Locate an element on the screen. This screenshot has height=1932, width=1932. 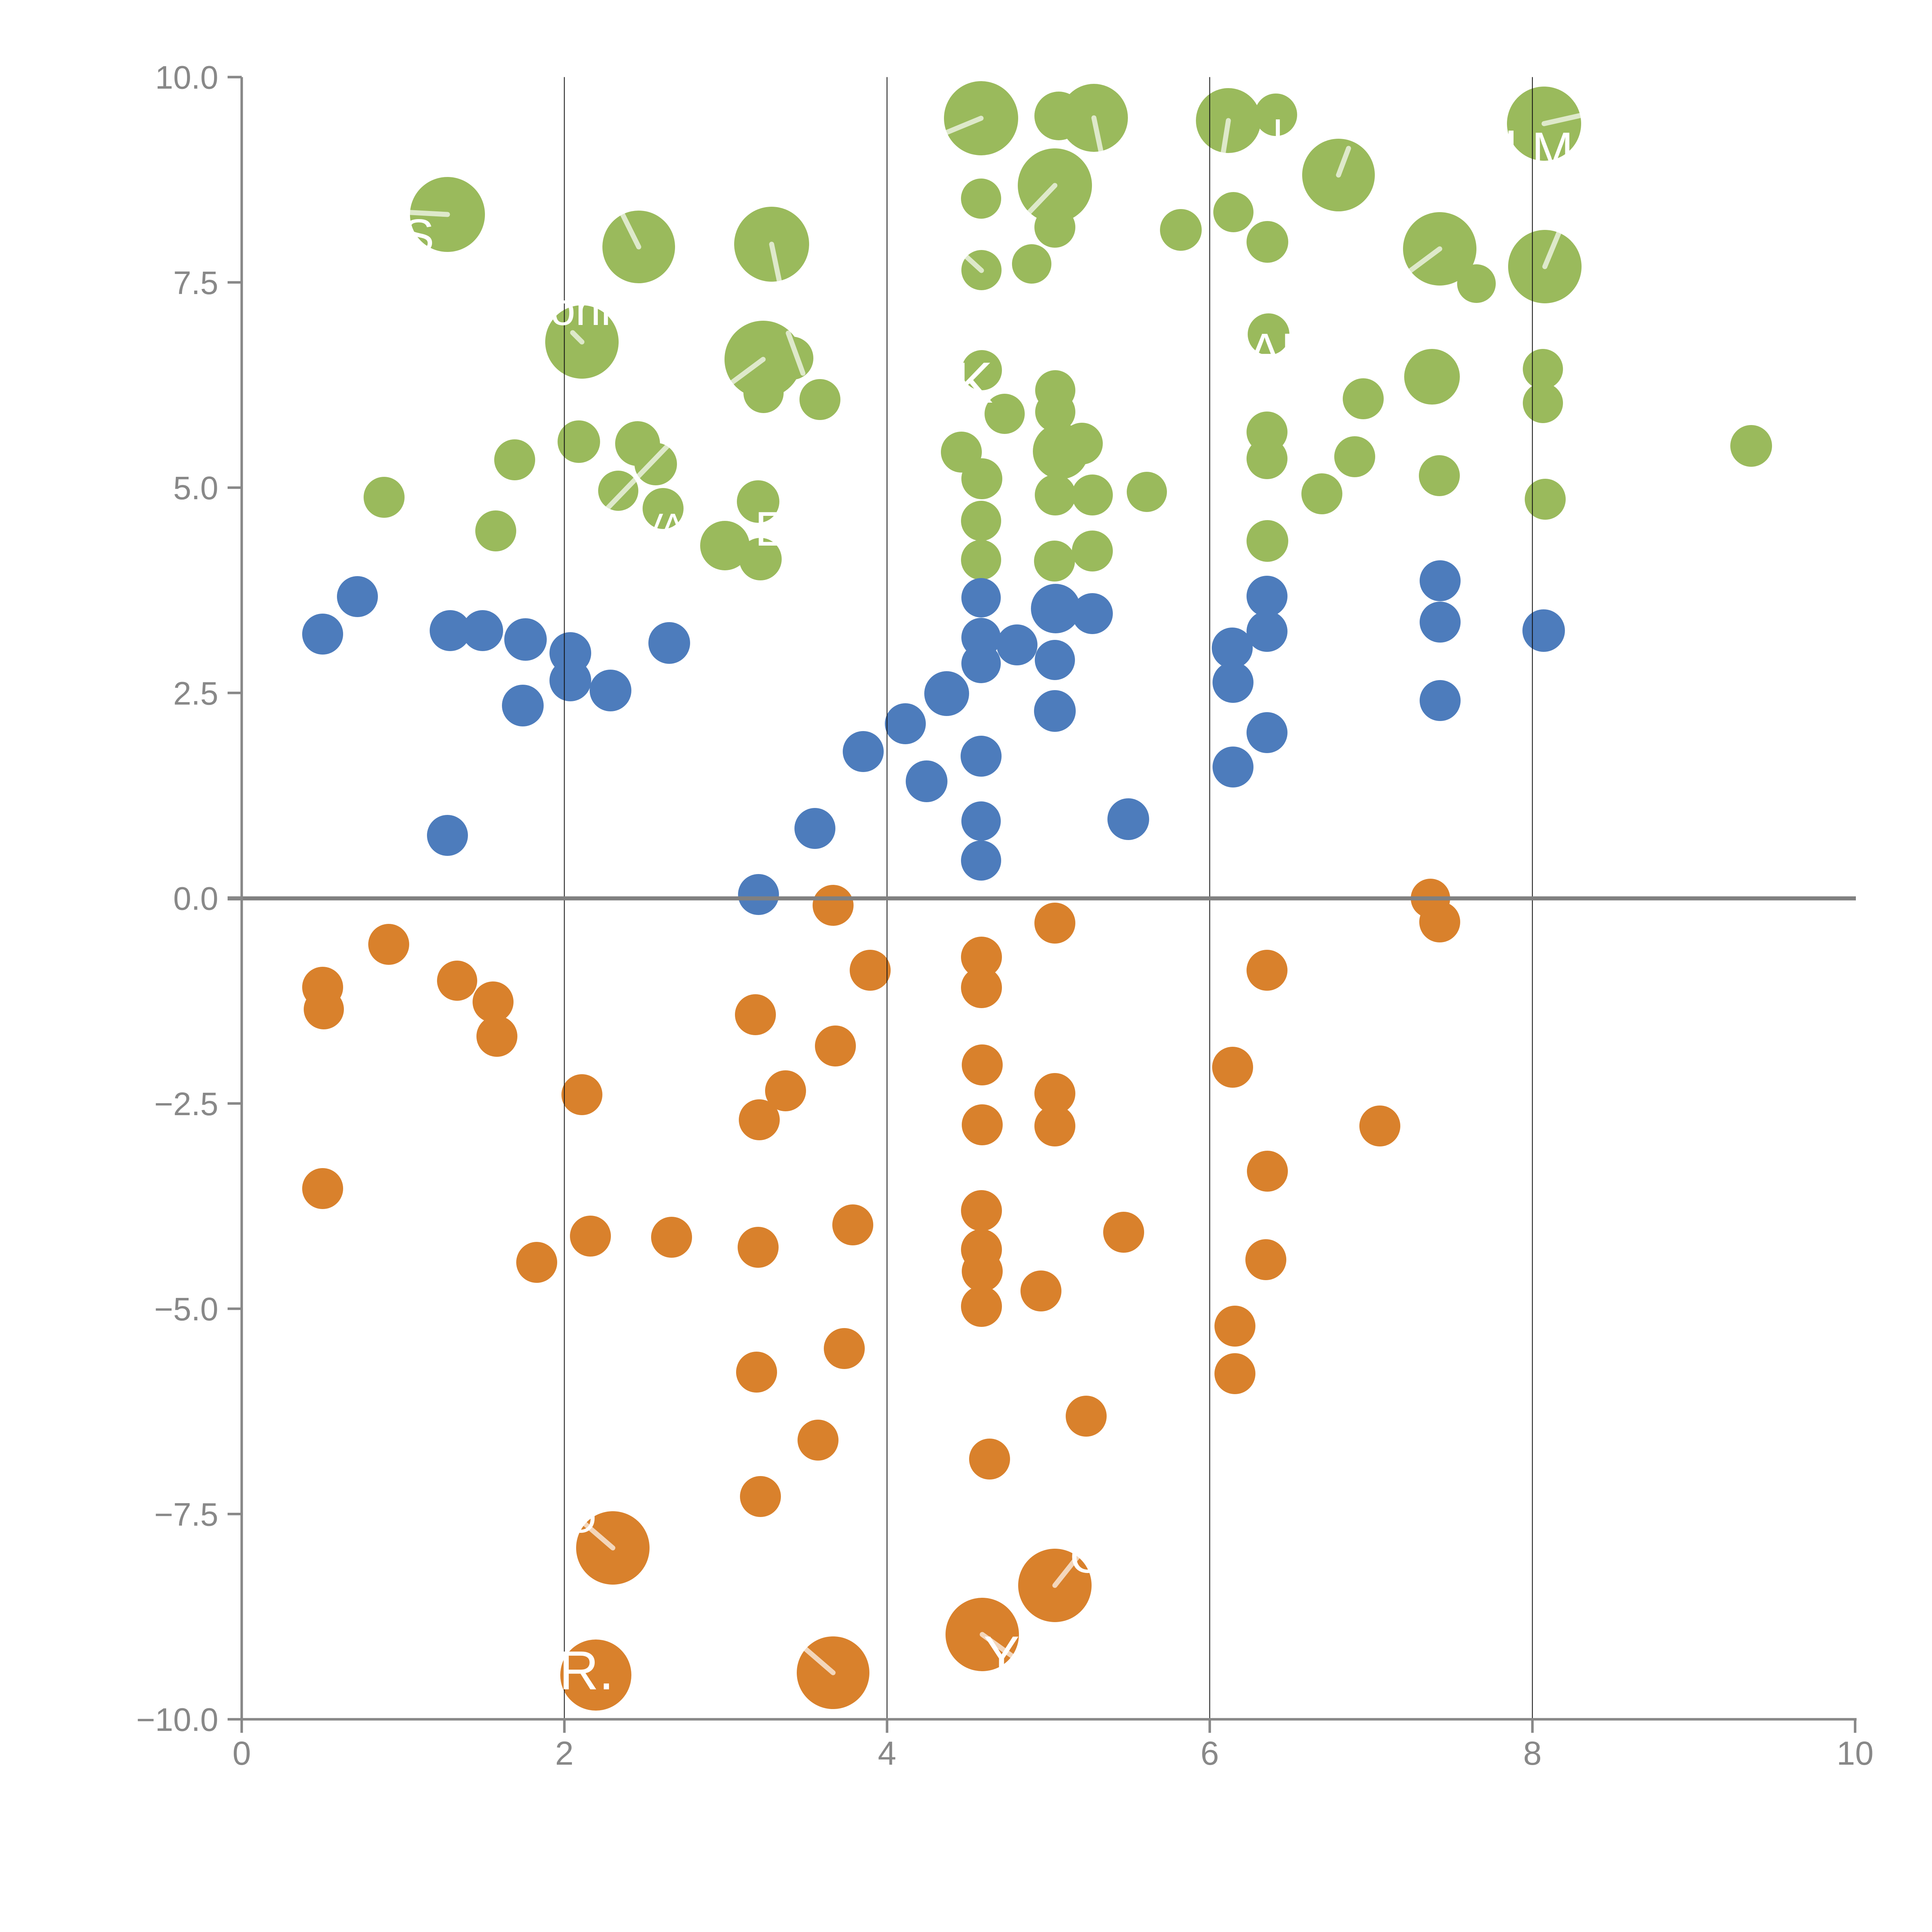
svg-text: I is located at coordinates (1278, 135).